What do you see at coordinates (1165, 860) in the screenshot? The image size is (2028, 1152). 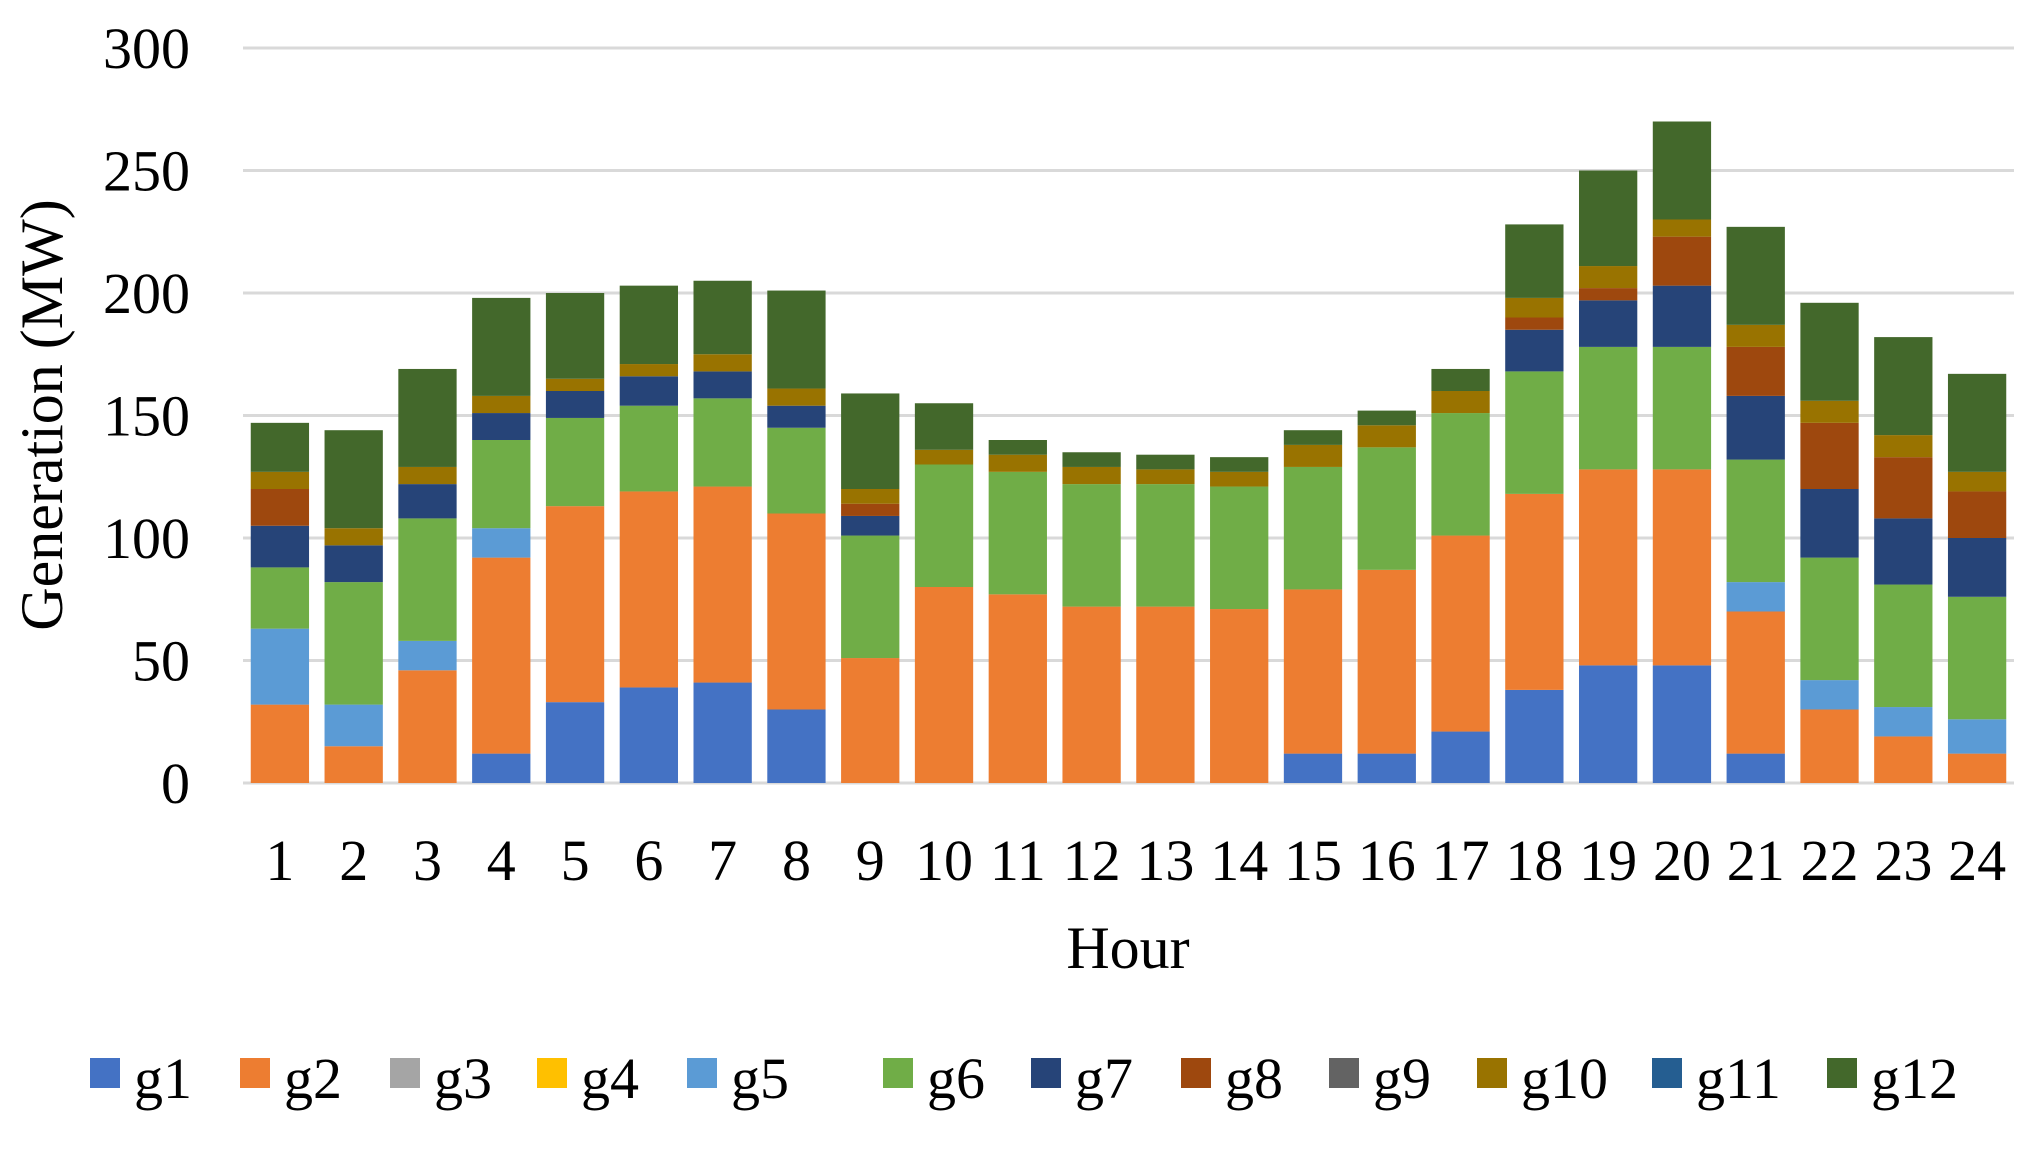 I see `x-tick-label: 13` at bounding box center [1165, 860].